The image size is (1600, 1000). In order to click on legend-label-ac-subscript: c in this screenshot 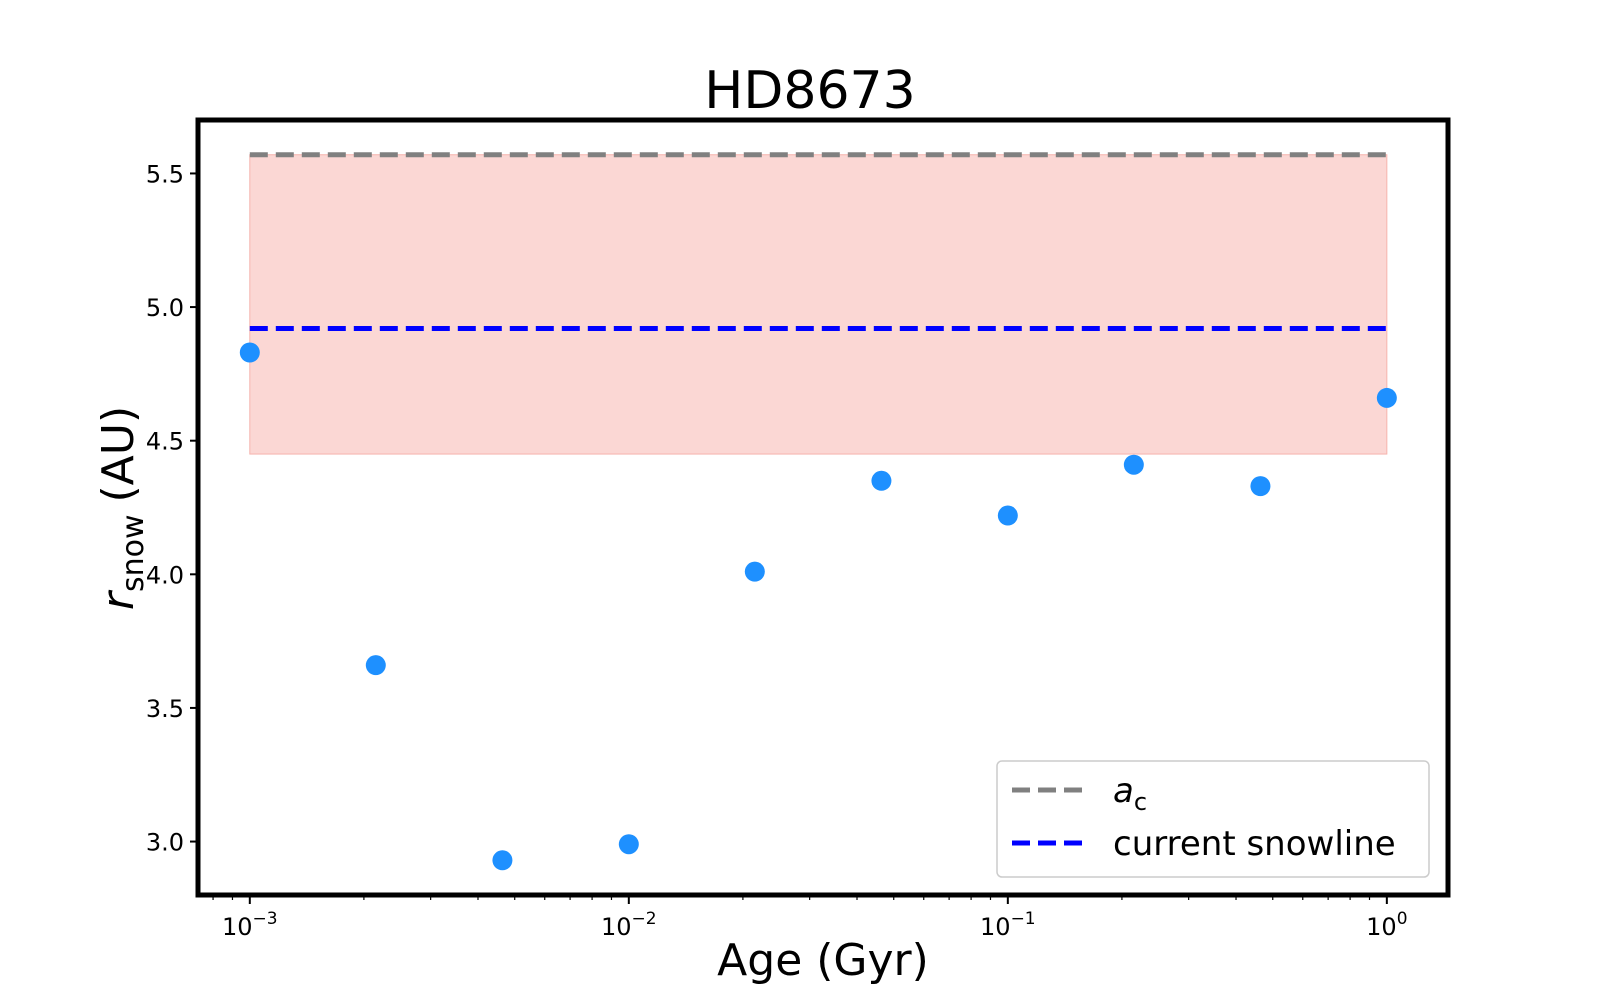, I will do `click(1140, 802)`.